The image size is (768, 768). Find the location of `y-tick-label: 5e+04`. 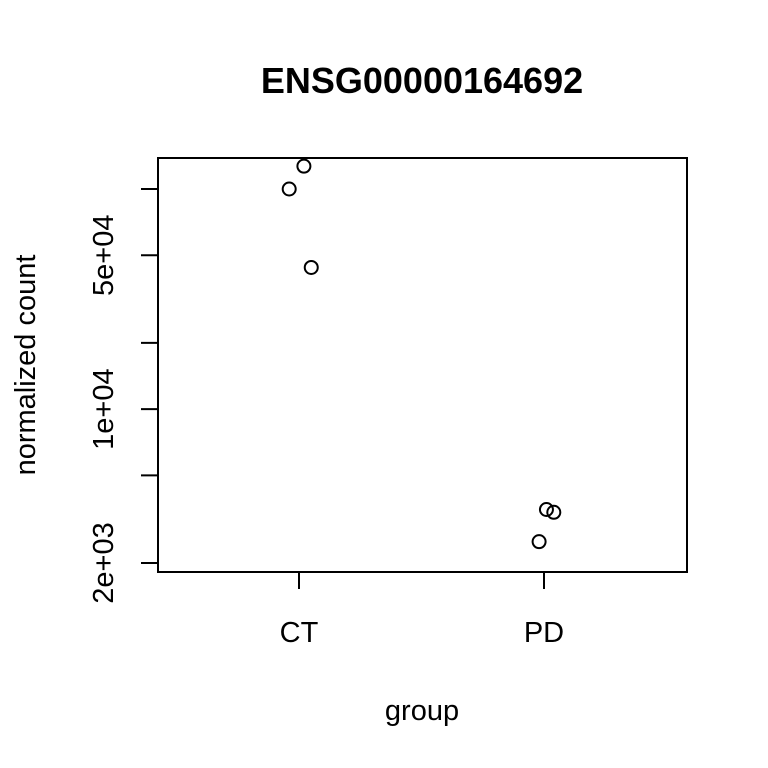

y-tick-label: 5e+04 is located at coordinates (104, 255).